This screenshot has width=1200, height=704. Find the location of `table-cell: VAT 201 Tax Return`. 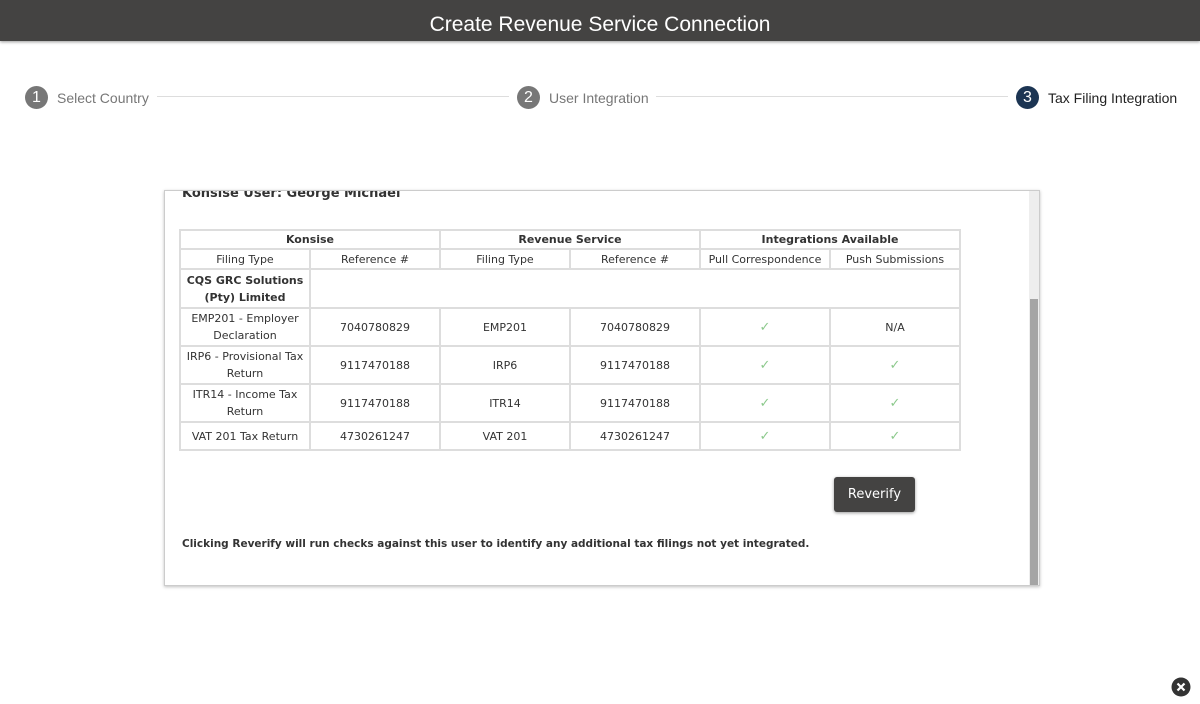

table-cell: VAT 201 Tax Return is located at coordinates (245, 436).